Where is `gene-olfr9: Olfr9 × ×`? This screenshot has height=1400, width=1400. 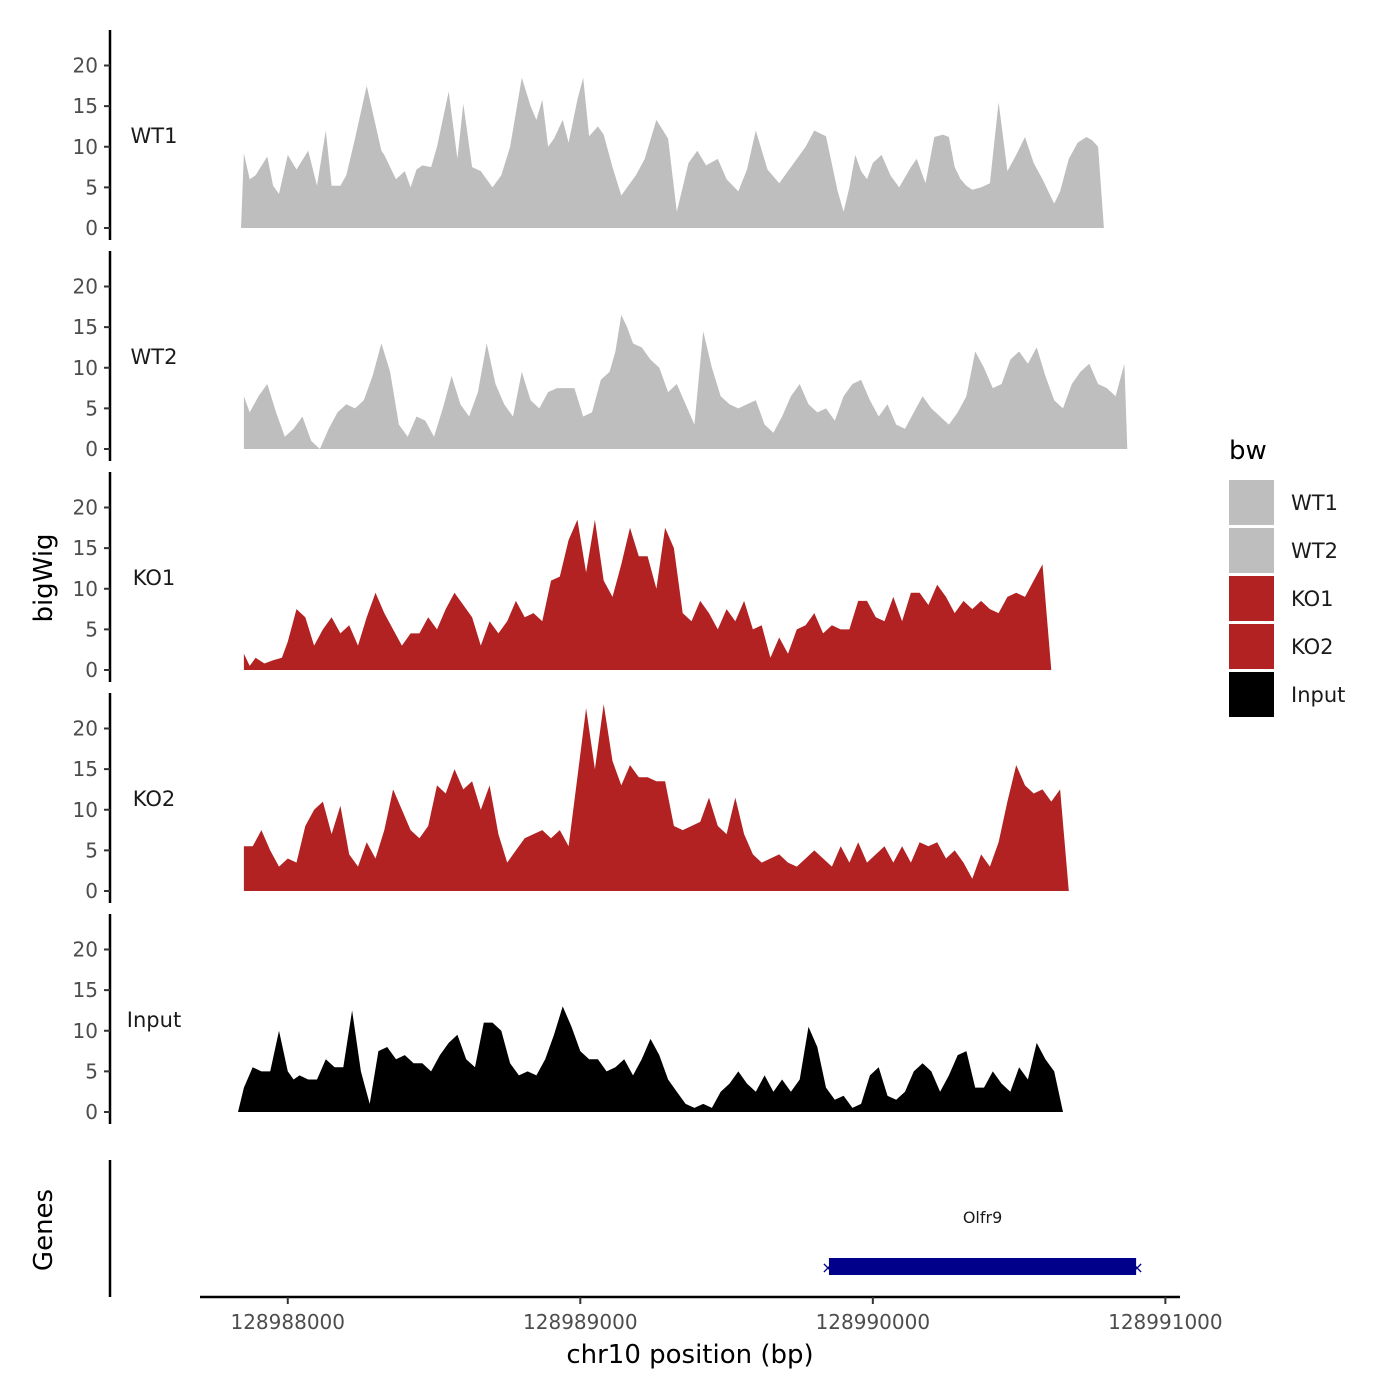 gene-olfr9: Olfr9 × × is located at coordinates (982, 1242).